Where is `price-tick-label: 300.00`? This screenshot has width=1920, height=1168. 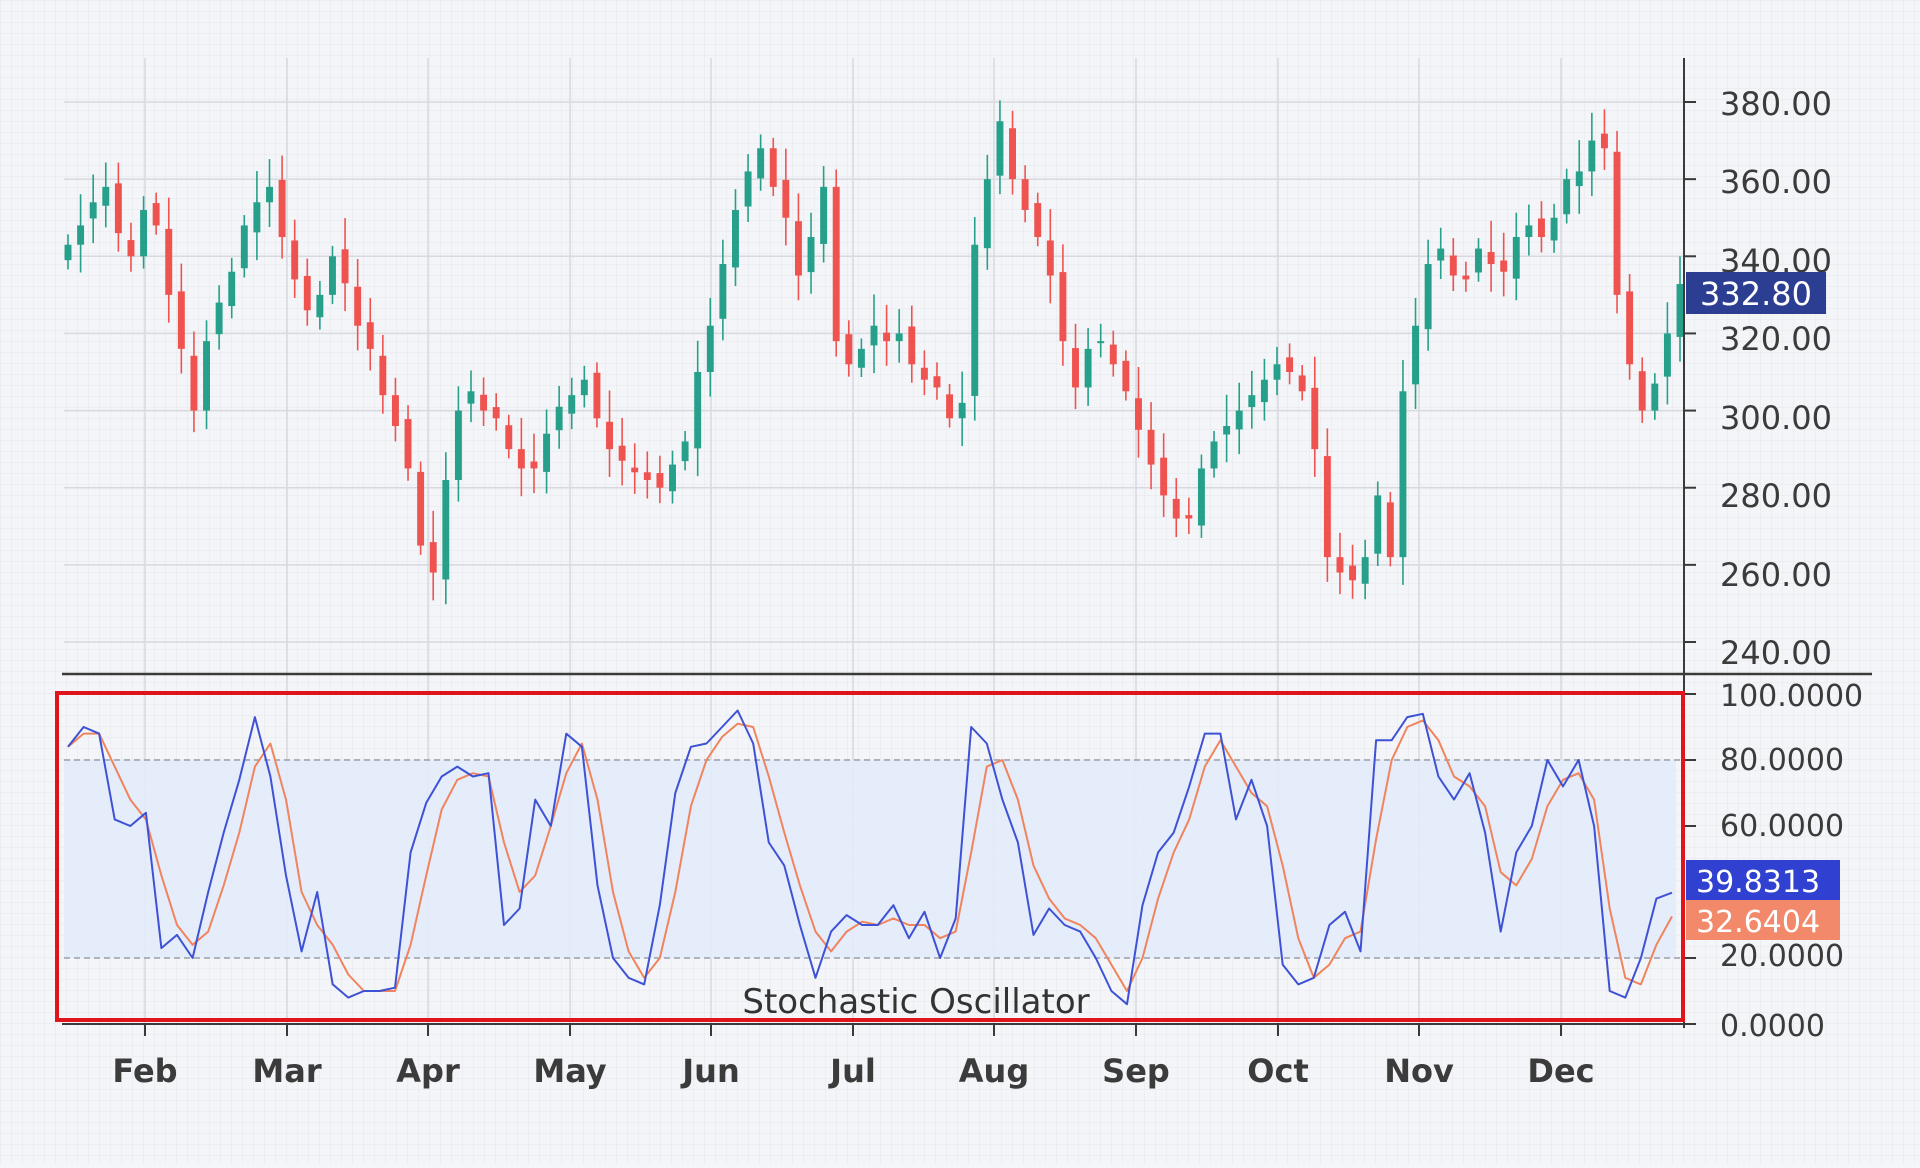
price-tick-label: 300.00 is located at coordinates (1776, 418).